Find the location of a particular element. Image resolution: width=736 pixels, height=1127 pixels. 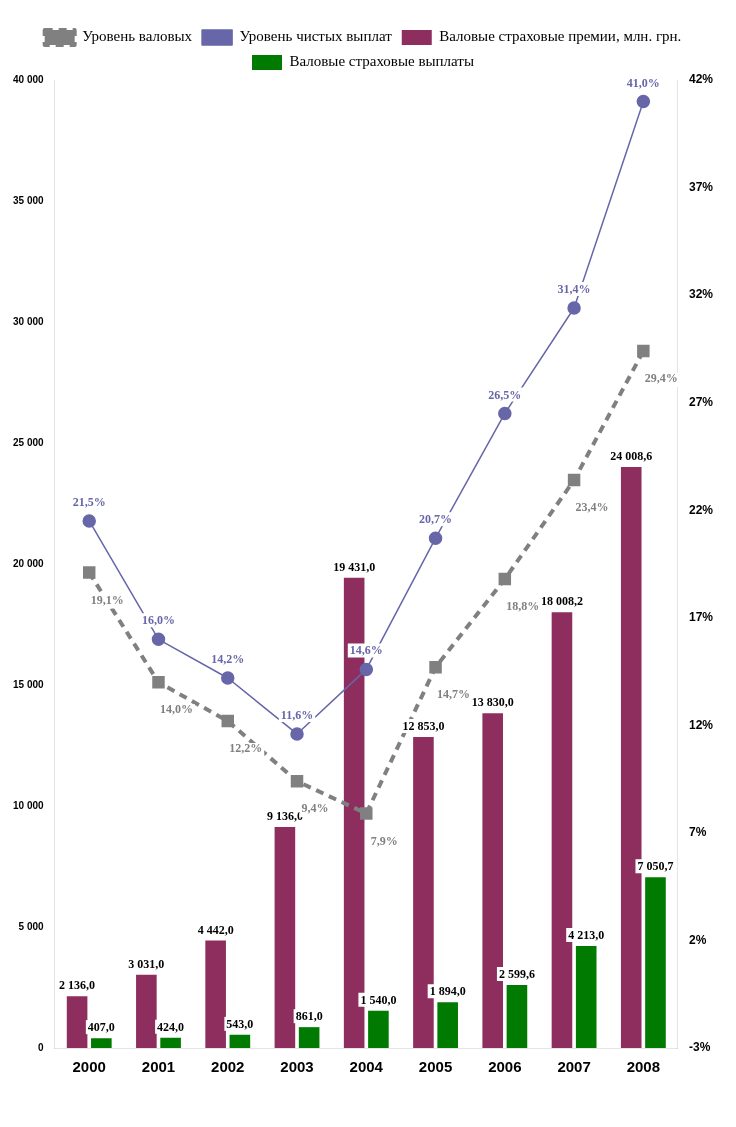

legend-label: Уровень чистых выплат is located at coordinates (316, 36).